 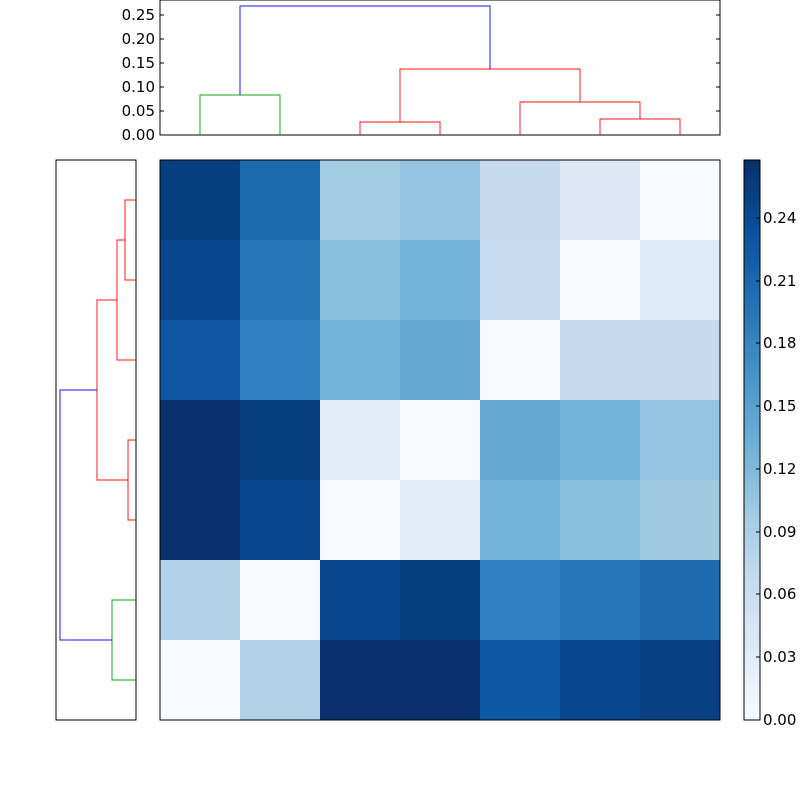 I want to click on colorbar-tick-label: 0.12, so click(x=779, y=469).